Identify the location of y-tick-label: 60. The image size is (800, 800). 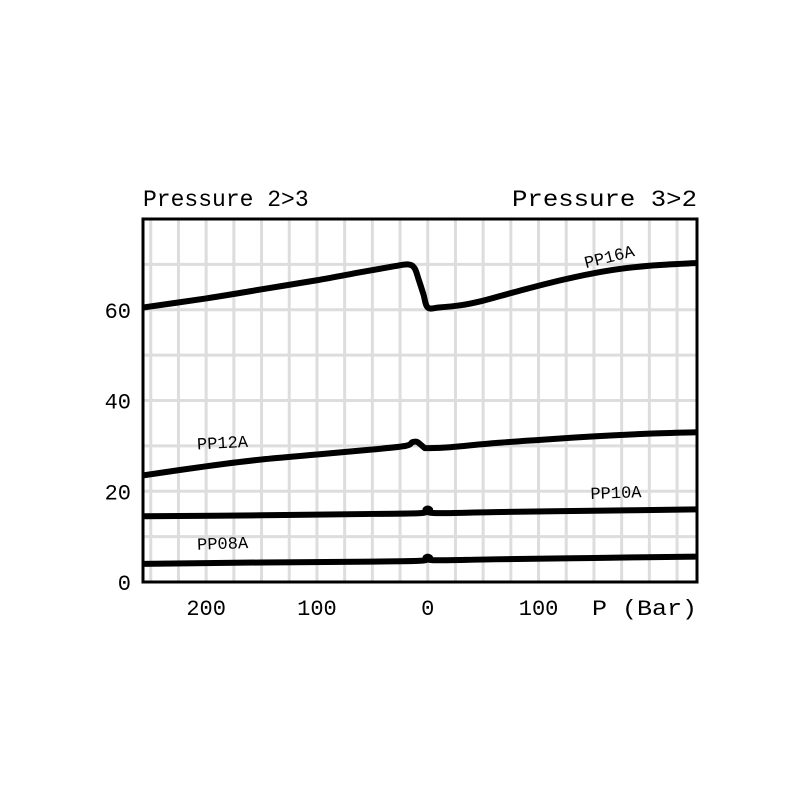
(118, 312).